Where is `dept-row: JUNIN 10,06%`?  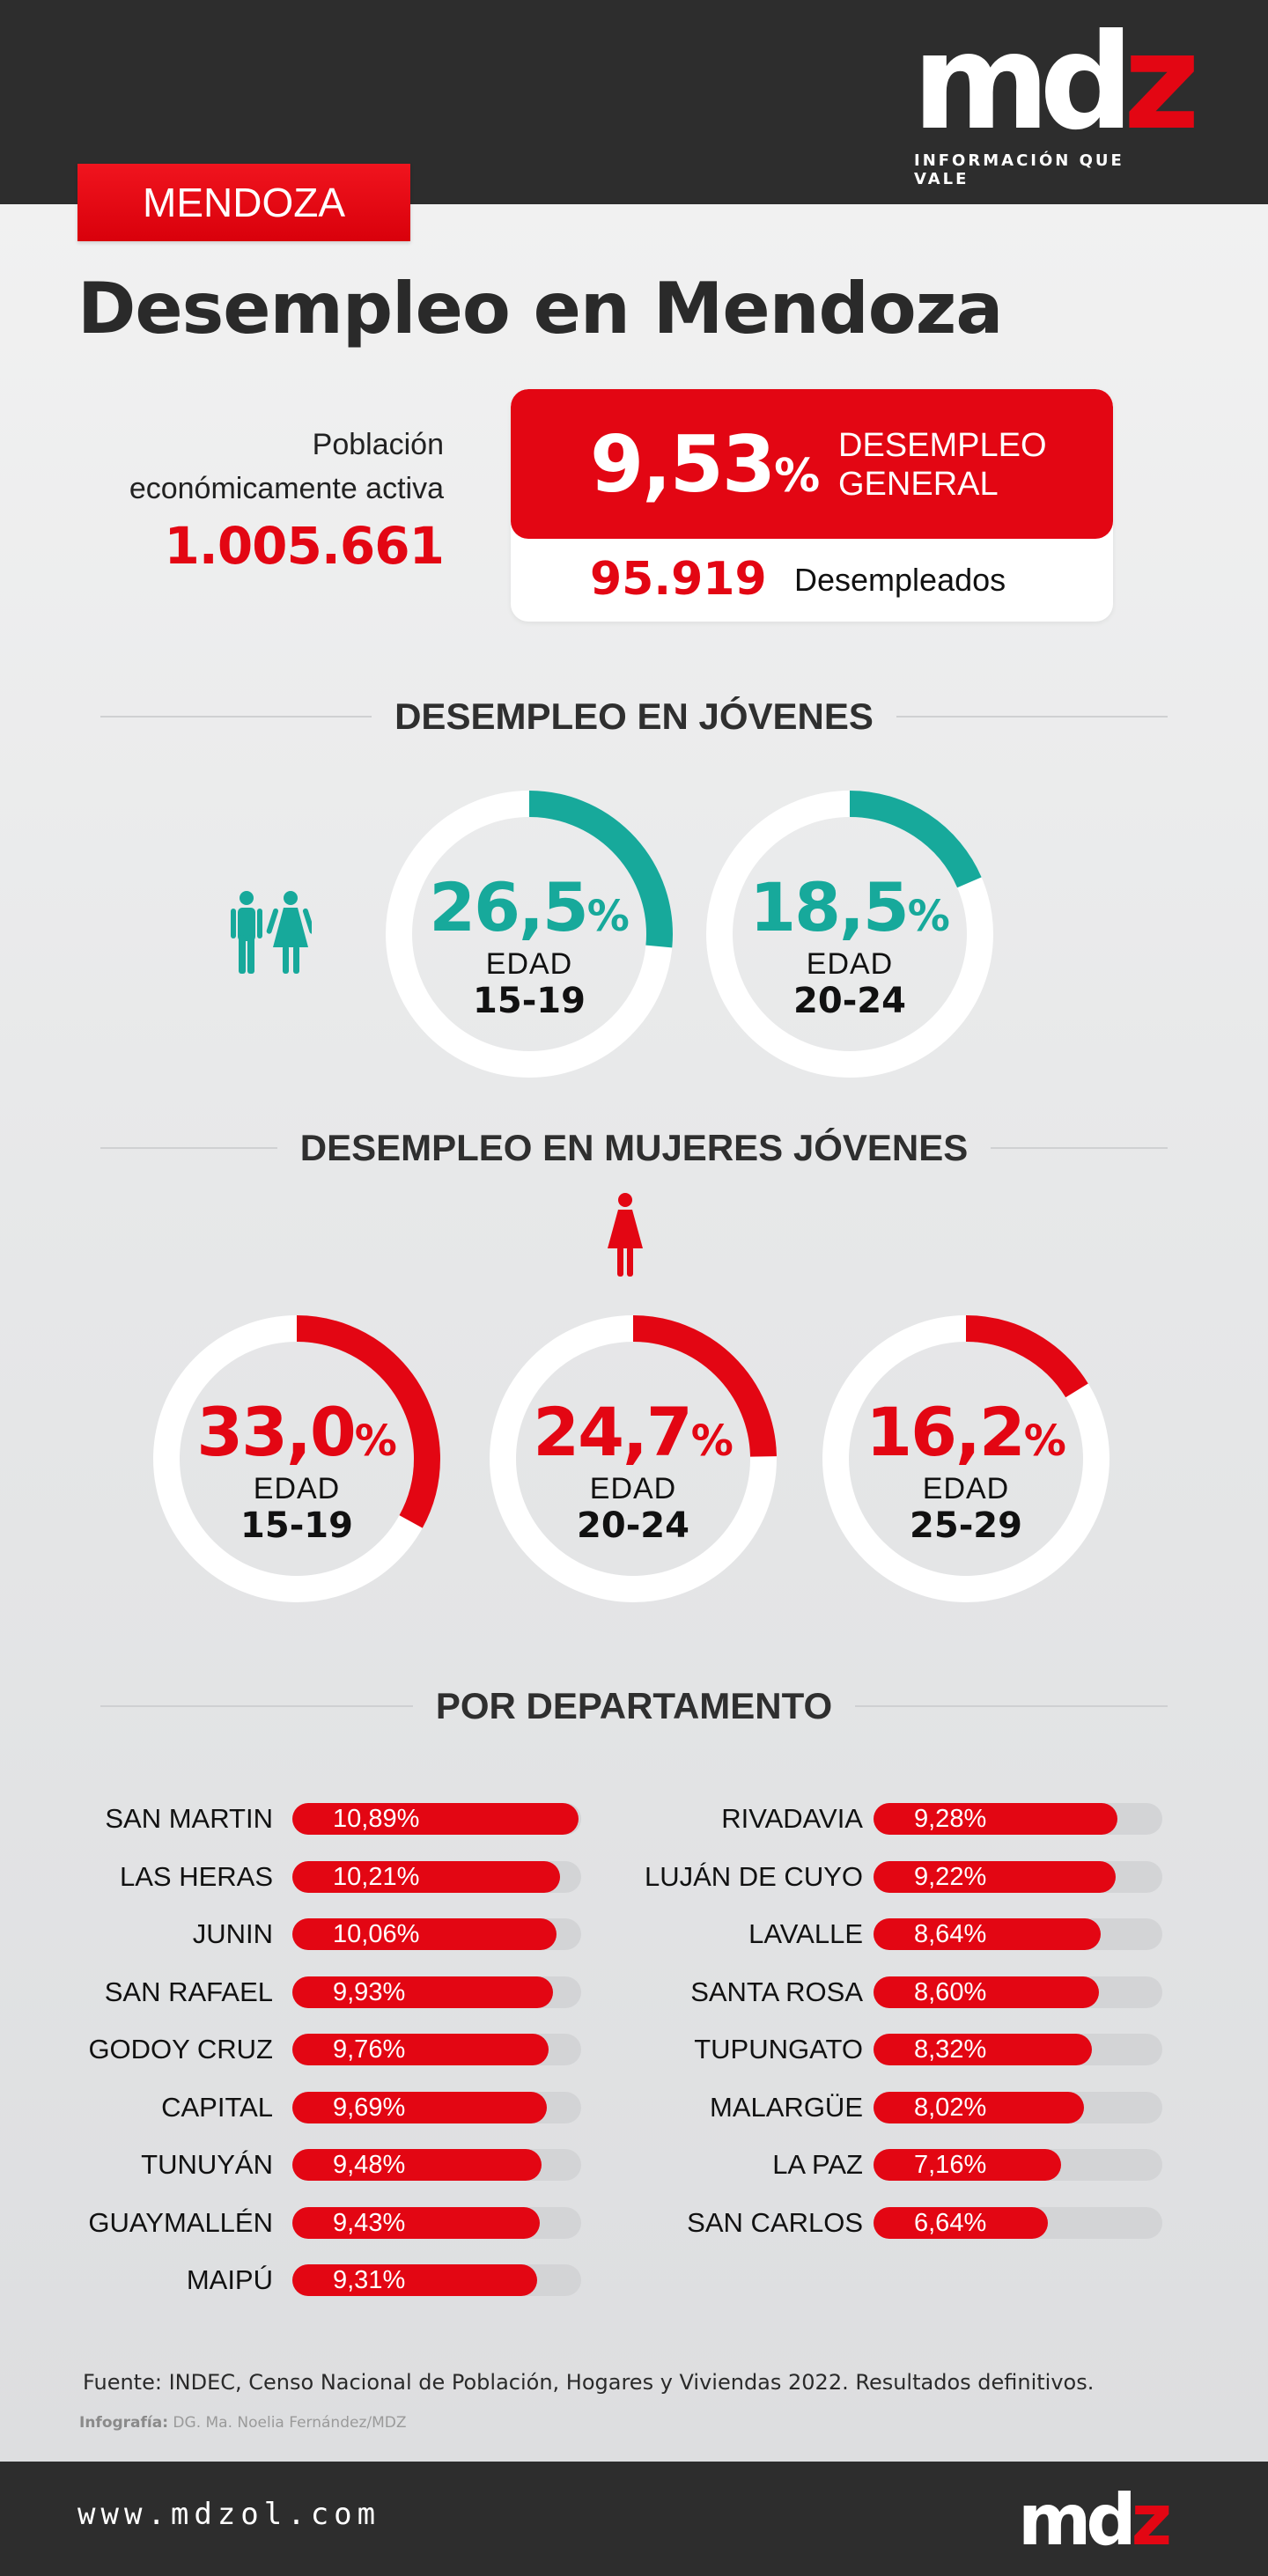 dept-row: JUNIN 10,06% is located at coordinates (634, 1934).